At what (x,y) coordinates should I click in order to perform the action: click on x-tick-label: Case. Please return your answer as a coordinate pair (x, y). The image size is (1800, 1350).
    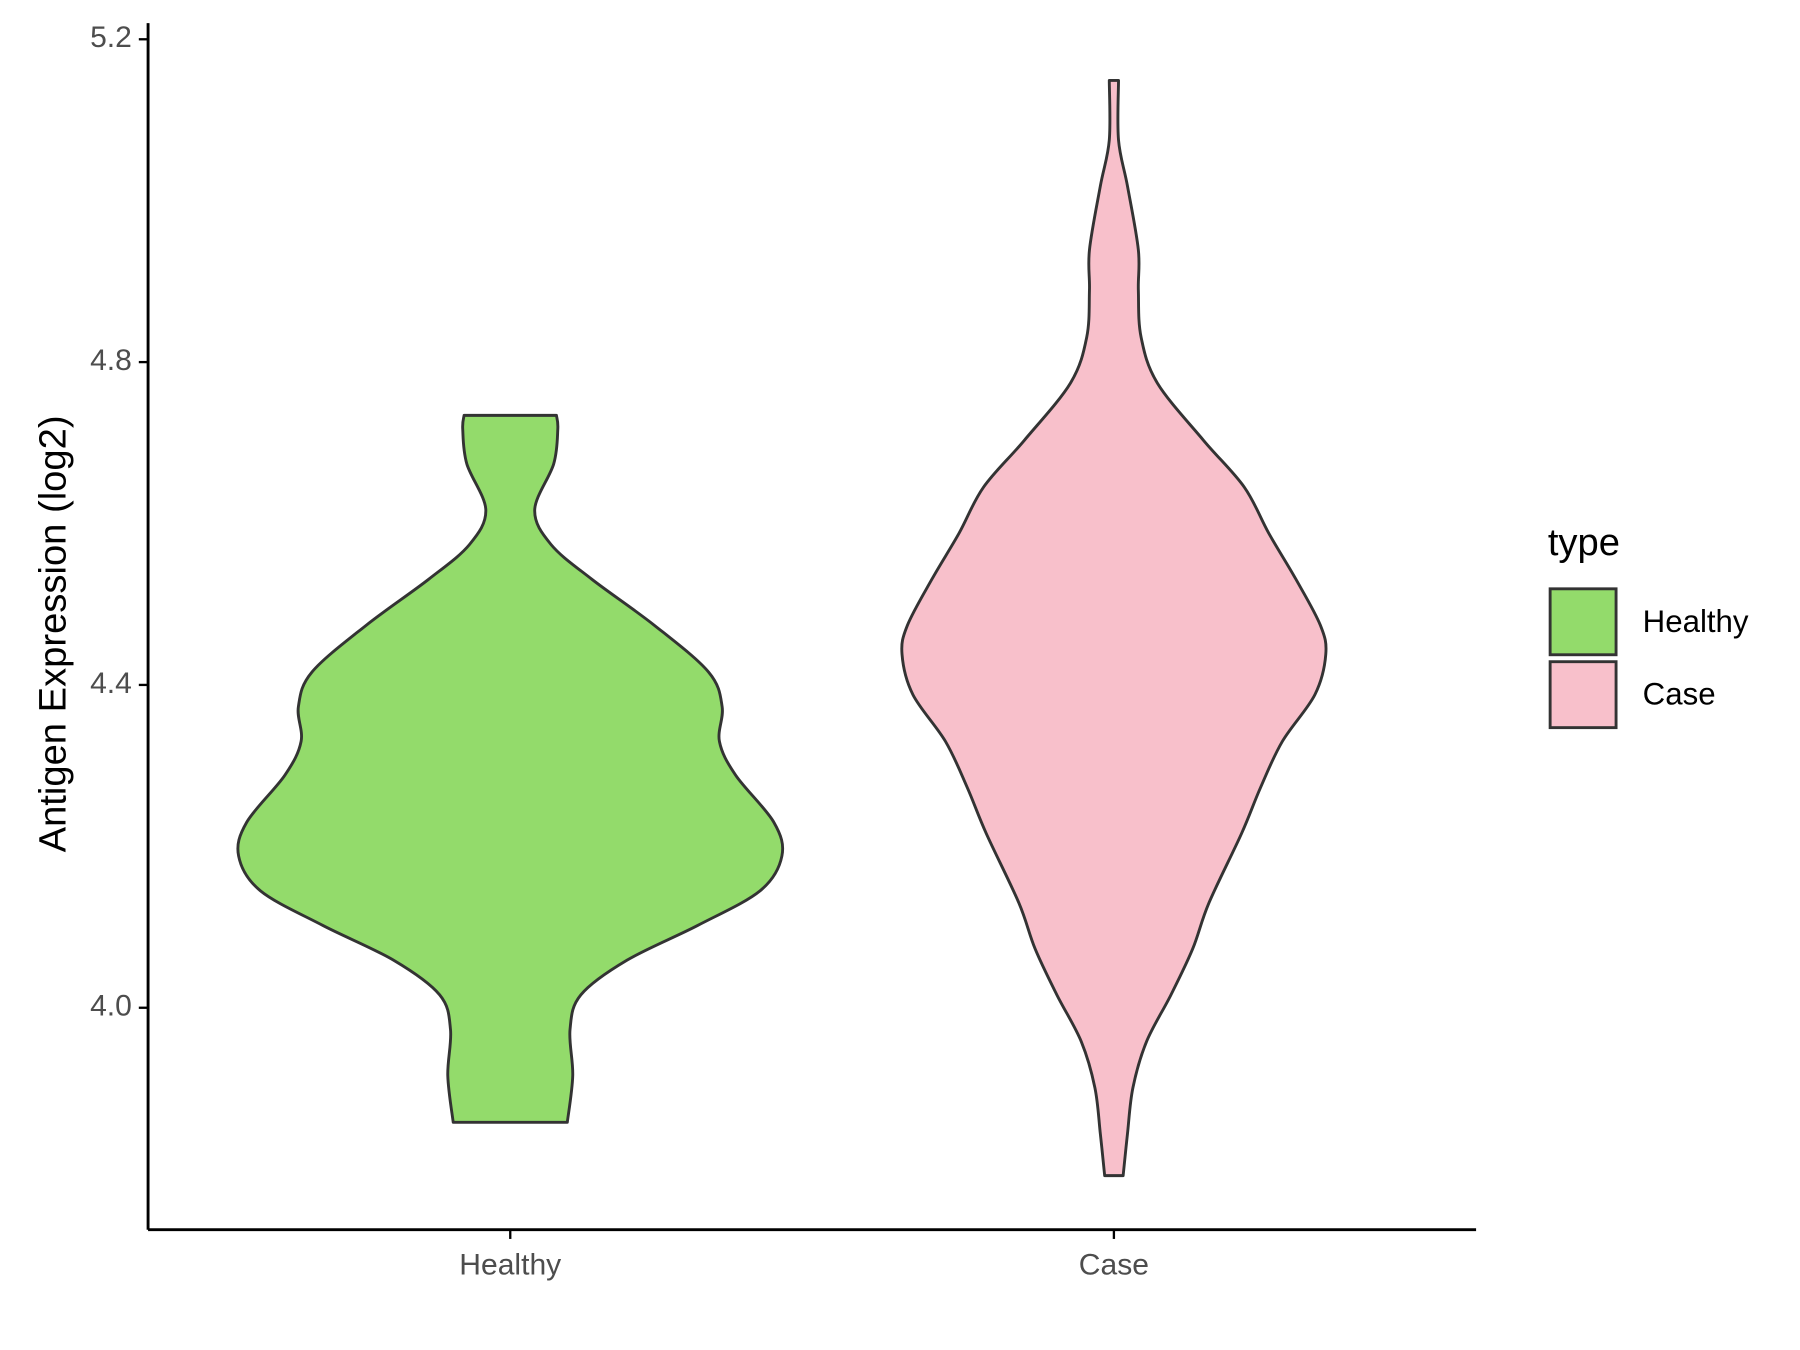
    Looking at the image, I should click on (1114, 1265).